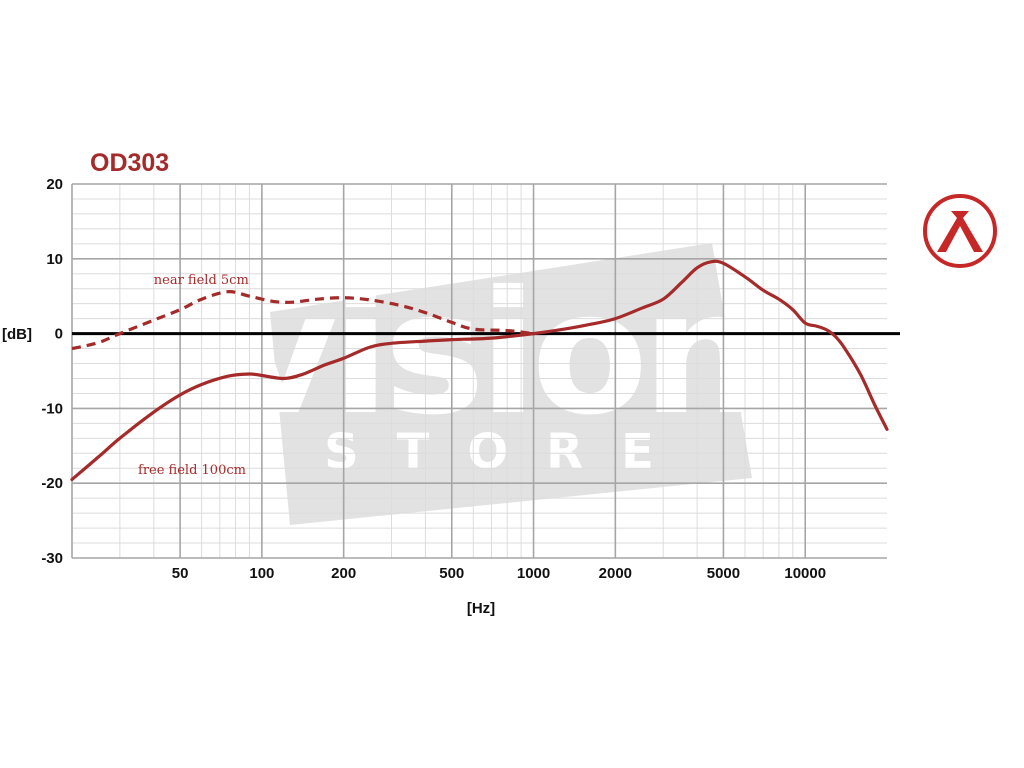 The width and height of the screenshot is (1024, 768). Describe the element at coordinates (805, 573) in the screenshot. I see `x-tick-label: 10000` at that location.